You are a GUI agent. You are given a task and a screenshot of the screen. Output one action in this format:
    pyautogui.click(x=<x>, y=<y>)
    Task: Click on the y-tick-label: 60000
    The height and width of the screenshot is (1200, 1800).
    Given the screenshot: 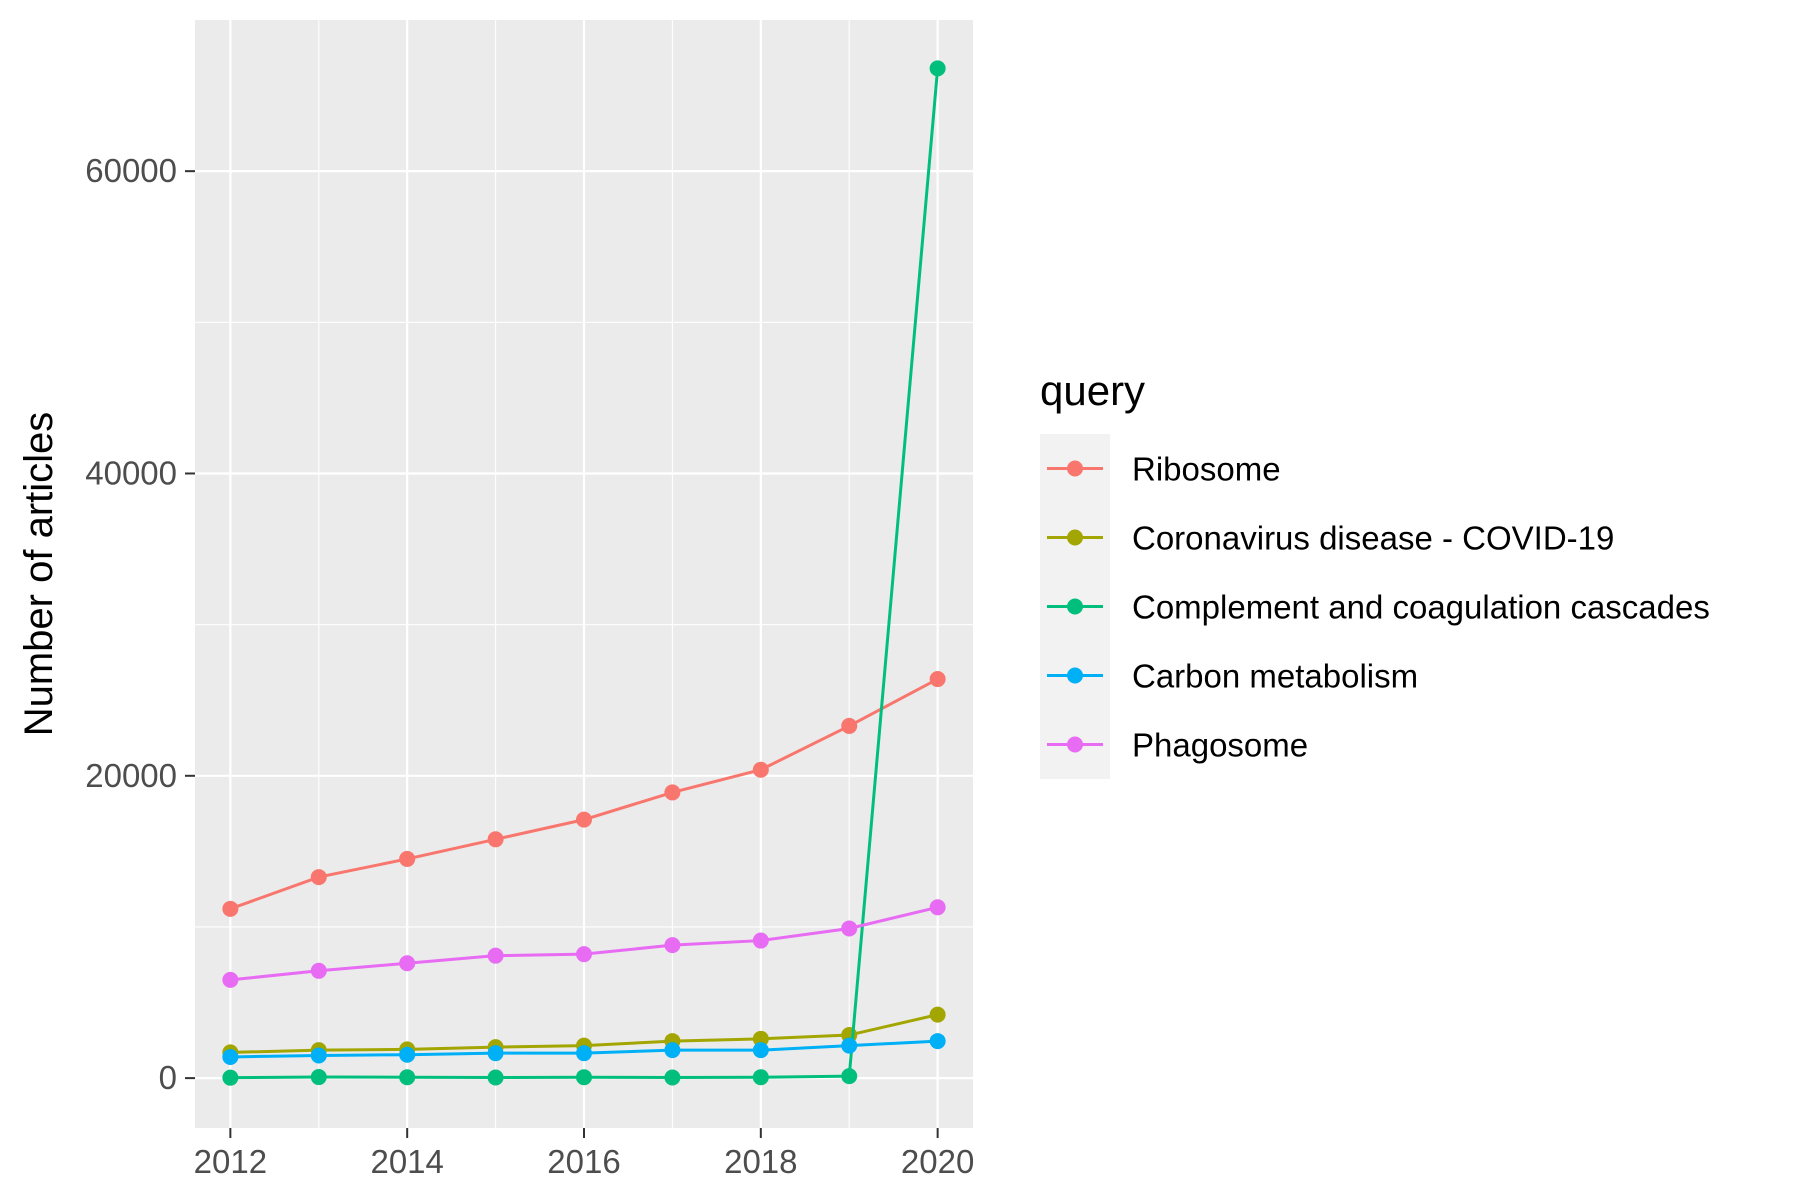 What is the action you would take?
    pyautogui.click(x=131, y=170)
    